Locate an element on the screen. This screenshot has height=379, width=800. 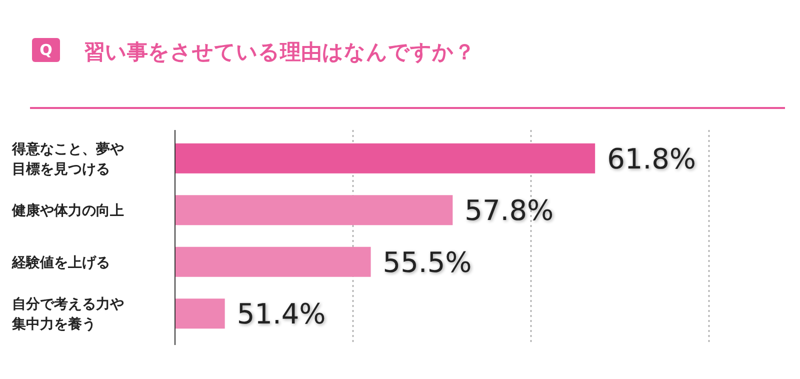
y-tick-label: 自分で考える力や集中力を養う is located at coordinates (67, 314).